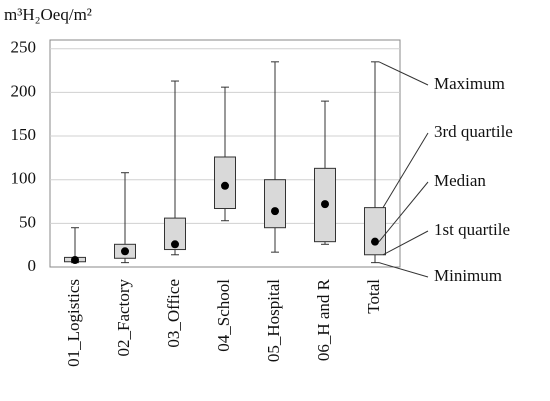 Image resolution: width=550 pixels, height=401 pixels. Describe the element at coordinates (123, 318) in the screenshot. I see `x-tick-label: 02_Factory` at that location.